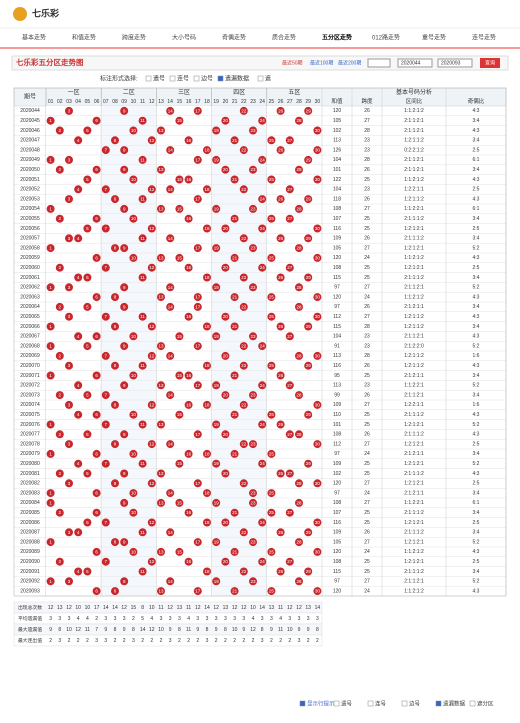 Image resolution: width=520 pixels, height=723 pixels. Describe the element at coordinates (30, 425) in the screenshot. I see `period: 2020076` at that location.